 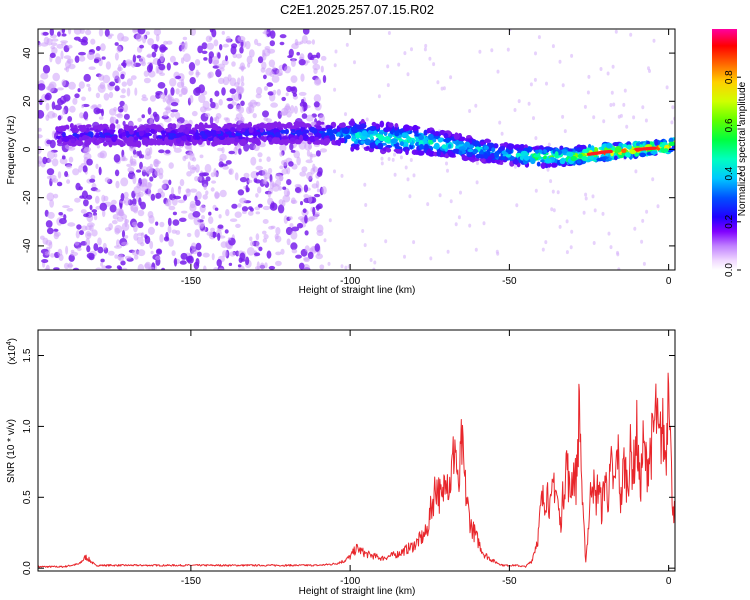 I want to click on spectrogram-y-axis-label: Frequency (Hz), so click(x=11, y=150).